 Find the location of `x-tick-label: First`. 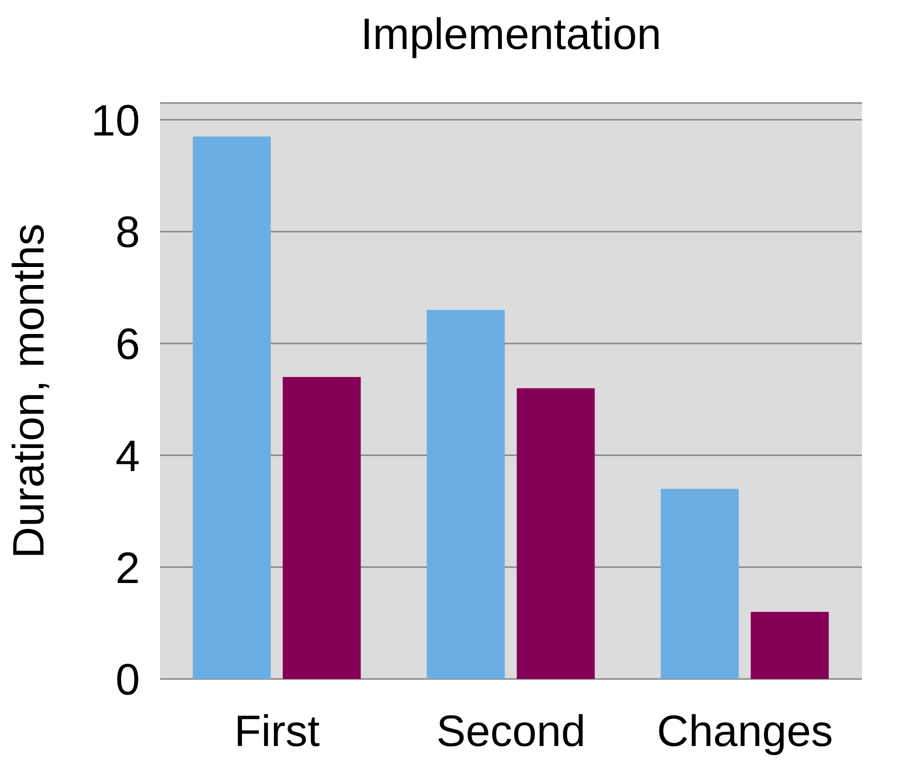

x-tick-label: First is located at coordinates (277, 731).